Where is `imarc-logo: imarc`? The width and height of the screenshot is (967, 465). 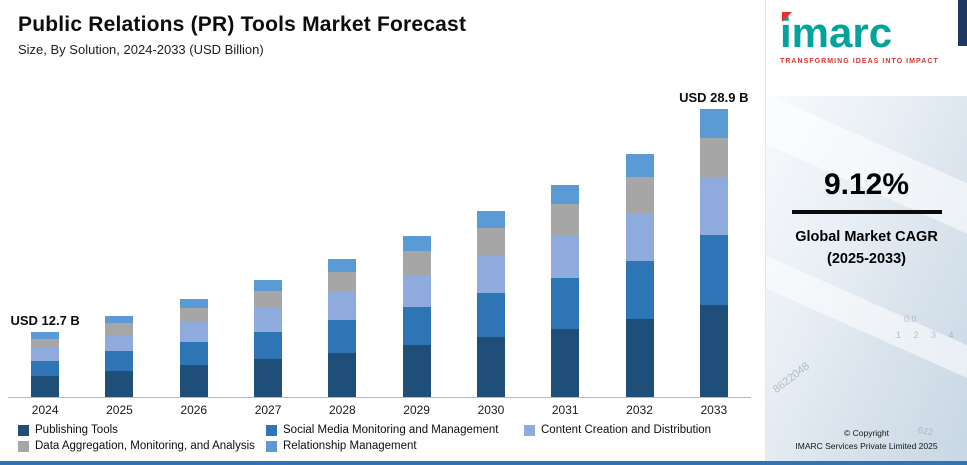 imarc-logo: imarc is located at coordinates (836, 33).